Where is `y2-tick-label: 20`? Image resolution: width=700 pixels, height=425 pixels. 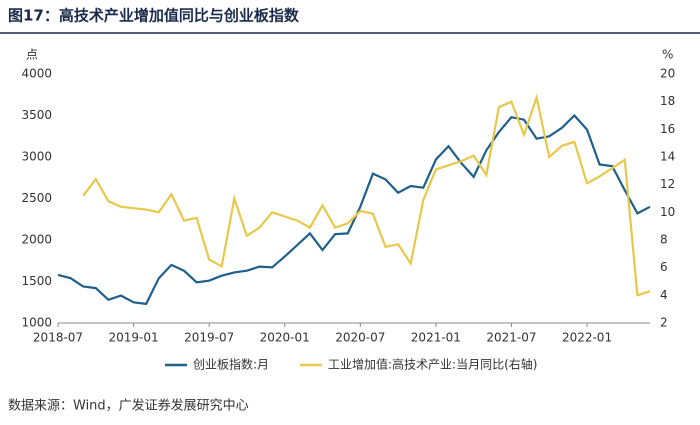
y2-tick-label: 20 is located at coordinates (667, 74).